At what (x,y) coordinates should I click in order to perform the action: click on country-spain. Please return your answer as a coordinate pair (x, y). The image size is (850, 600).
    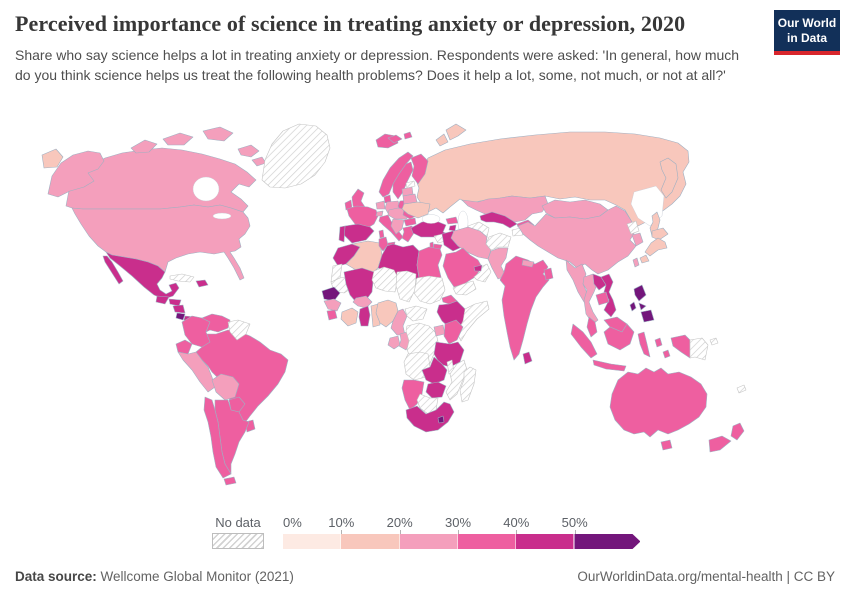
    Looking at the image, I should click on (359, 233).